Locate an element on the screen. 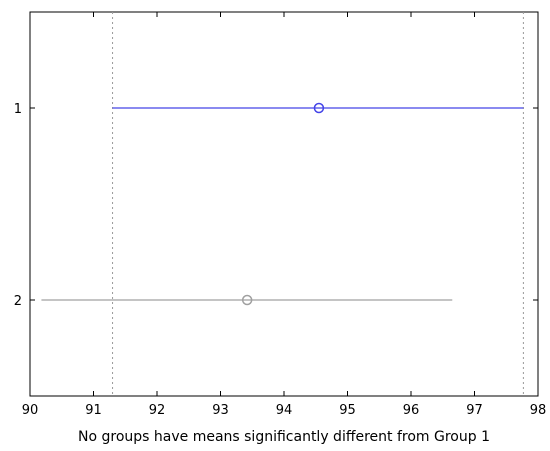 The image size is (550, 451). x-tick-label-91: 91 is located at coordinates (93, 410).